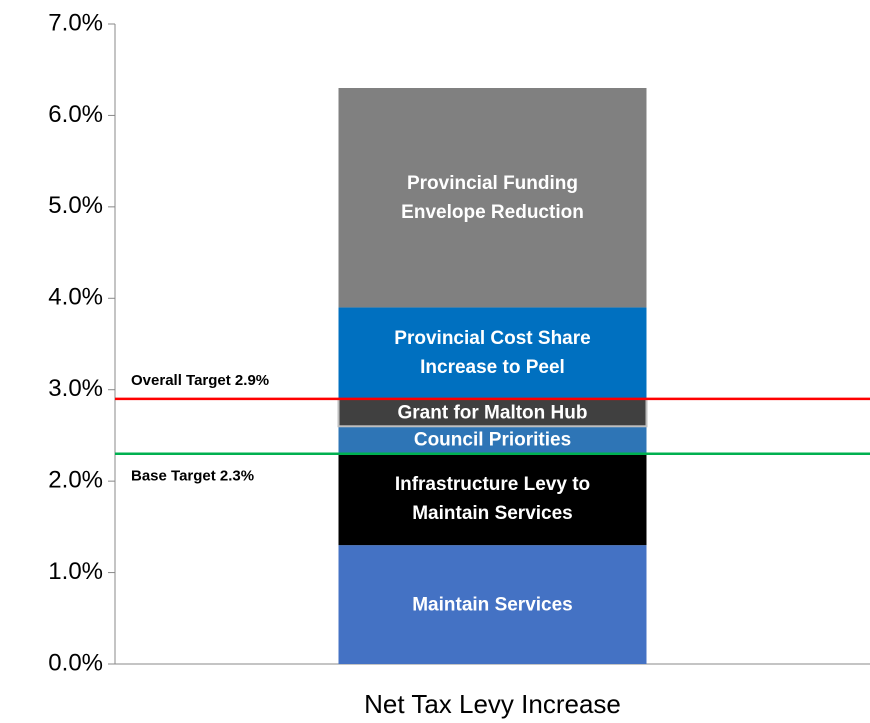 Image resolution: width=870 pixels, height=723 pixels. What do you see at coordinates (75, 571) in the screenshot?
I see `y-tick-label: 1.0%` at bounding box center [75, 571].